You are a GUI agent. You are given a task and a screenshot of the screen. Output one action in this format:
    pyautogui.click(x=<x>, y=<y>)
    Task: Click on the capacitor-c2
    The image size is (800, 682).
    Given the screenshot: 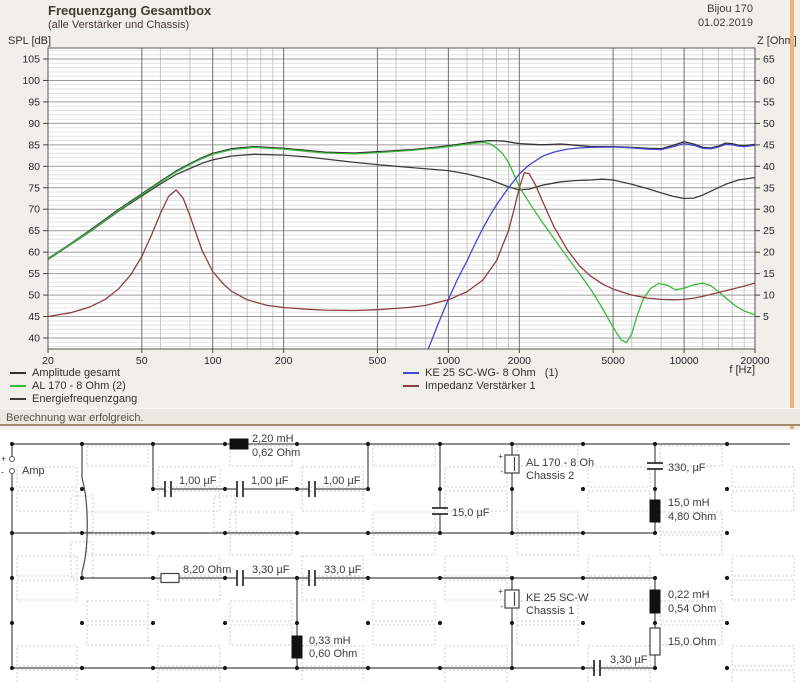 What is the action you would take?
    pyautogui.click(x=240, y=489)
    